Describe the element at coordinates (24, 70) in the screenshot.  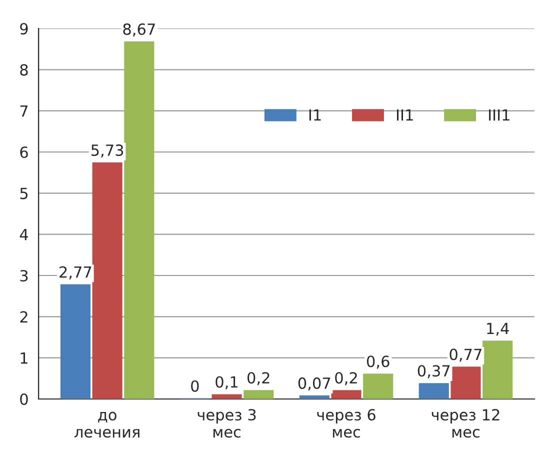
I see `y-tick-label: 8` at that location.